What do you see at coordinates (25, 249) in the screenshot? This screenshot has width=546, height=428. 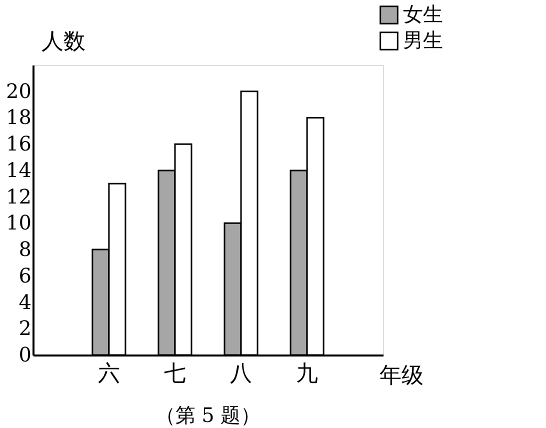 I see `y-tick-label: 8` at bounding box center [25, 249].